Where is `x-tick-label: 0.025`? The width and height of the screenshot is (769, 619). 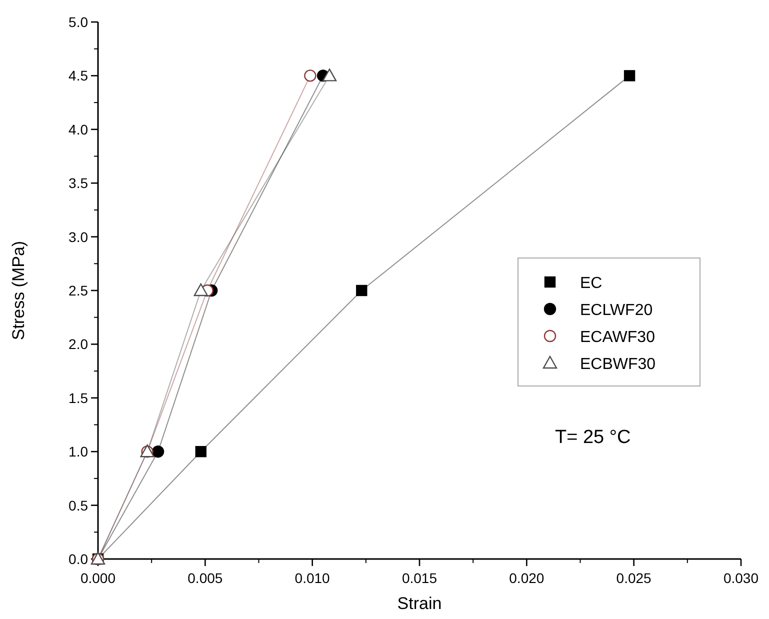
x-tick-label: 0.025 is located at coordinates (634, 578).